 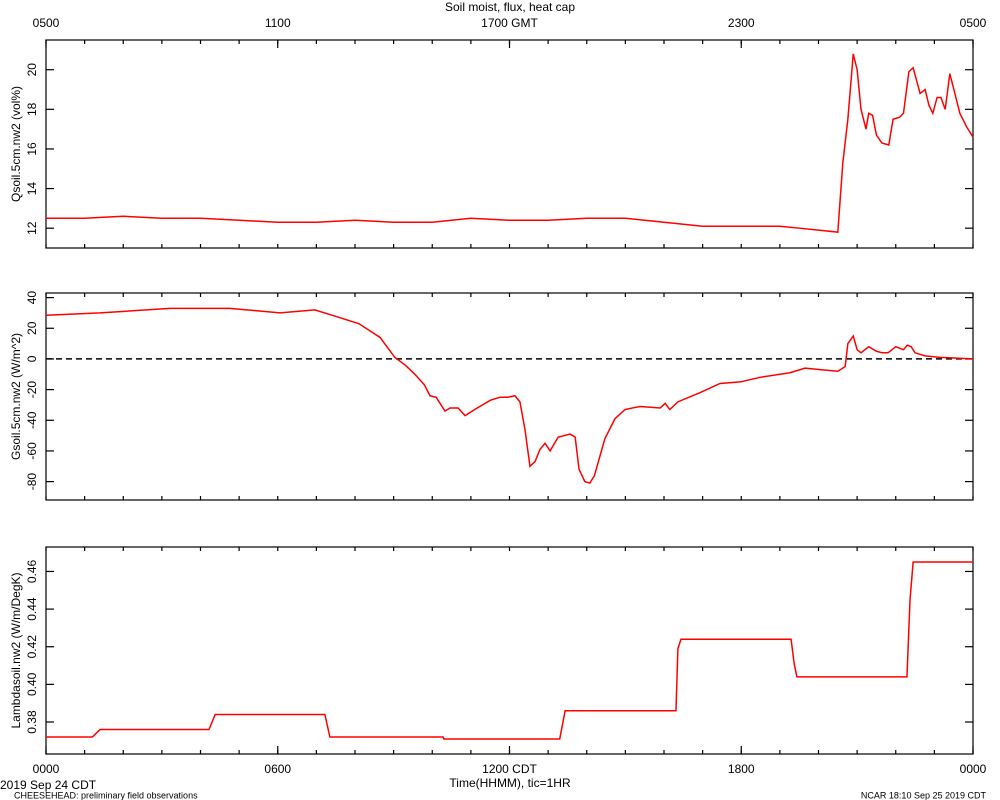 What do you see at coordinates (32, 189) in the screenshot?
I see `y-tick-label: 14` at bounding box center [32, 189].